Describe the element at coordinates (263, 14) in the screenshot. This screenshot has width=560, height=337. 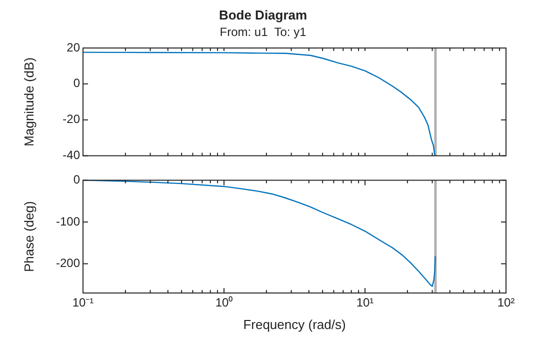
I see `chart-title: Bode Diagram` at that location.